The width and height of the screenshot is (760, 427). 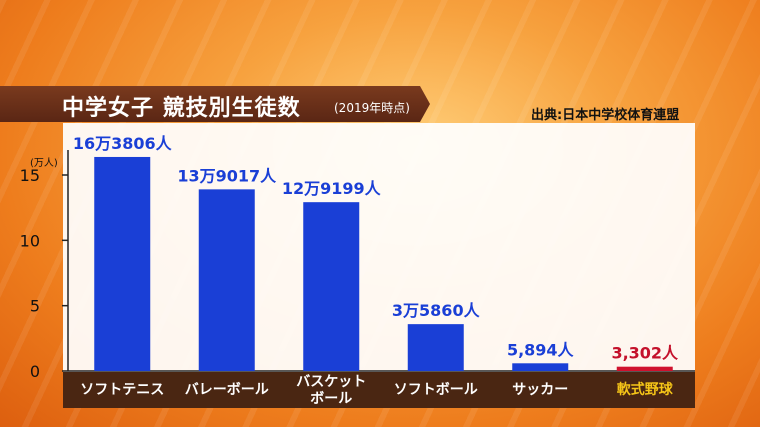 I want to click on category-label-0: ソフトテニス, so click(x=122, y=390).